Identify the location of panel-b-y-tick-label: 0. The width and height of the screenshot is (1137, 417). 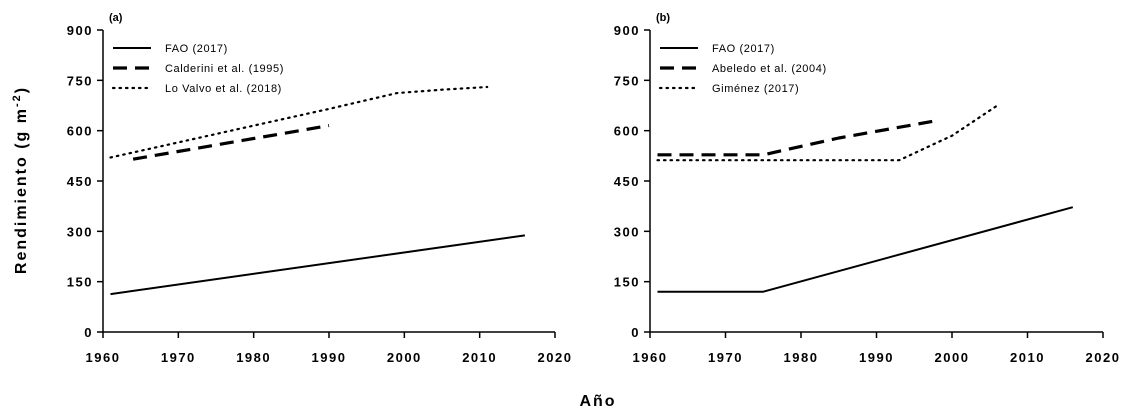
(635, 332).